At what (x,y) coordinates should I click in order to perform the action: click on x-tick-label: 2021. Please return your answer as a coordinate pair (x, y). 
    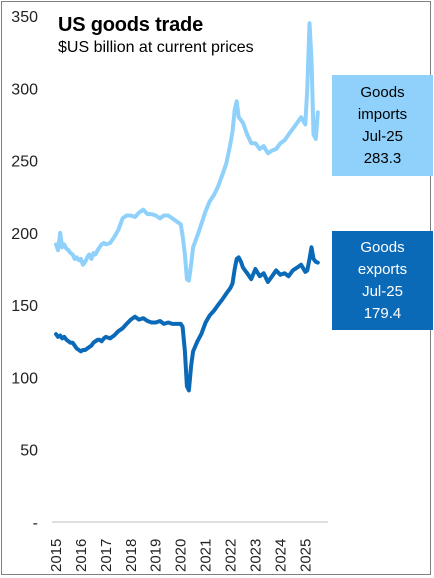
    Looking at the image, I should click on (206, 555).